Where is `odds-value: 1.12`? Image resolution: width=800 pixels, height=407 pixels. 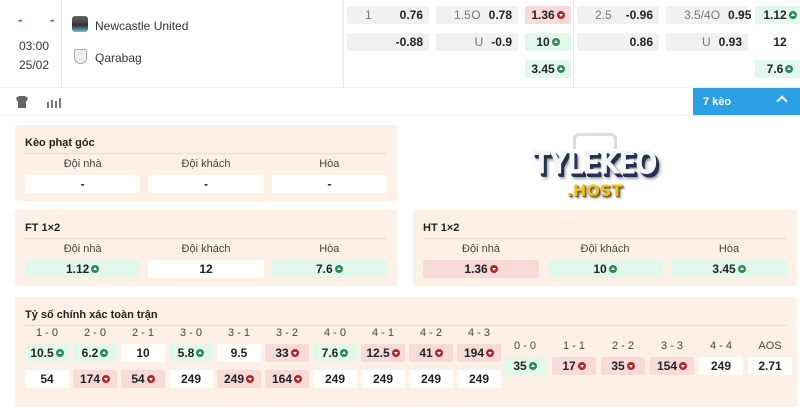
odds-value: 1.12 is located at coordinates (77, 269).